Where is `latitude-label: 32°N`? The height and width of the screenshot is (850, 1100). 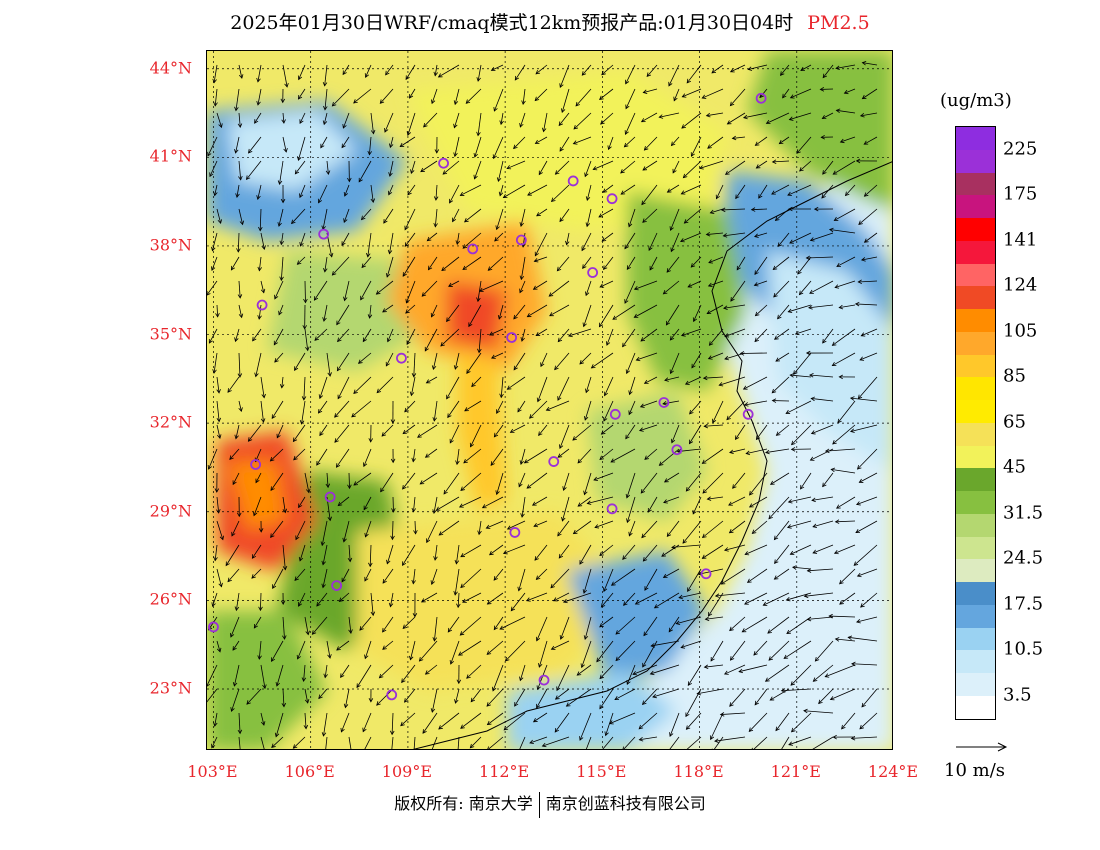
latitude-label: 32°N is located at coordinates (170, 422).